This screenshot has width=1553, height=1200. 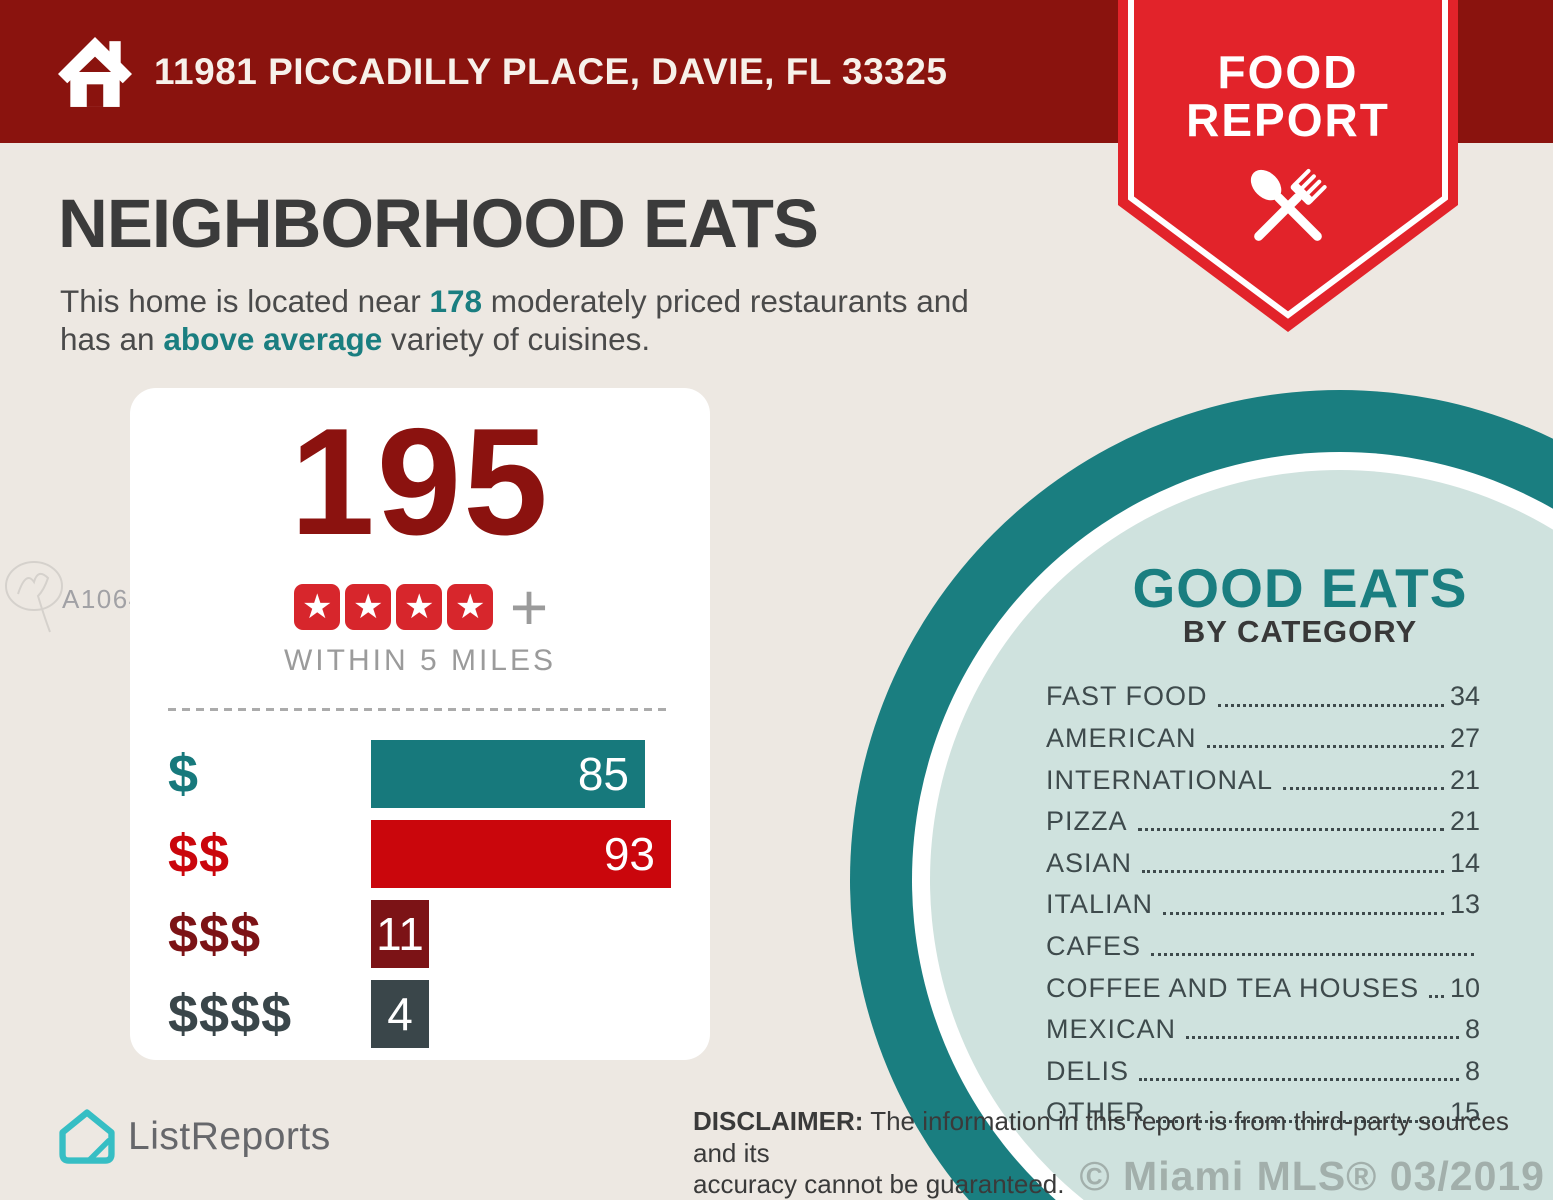 What do you see at coordinates (1121, 738) in the screenshot?
I see `category-label: AMERICAN` at bounding box center [1121, 738].